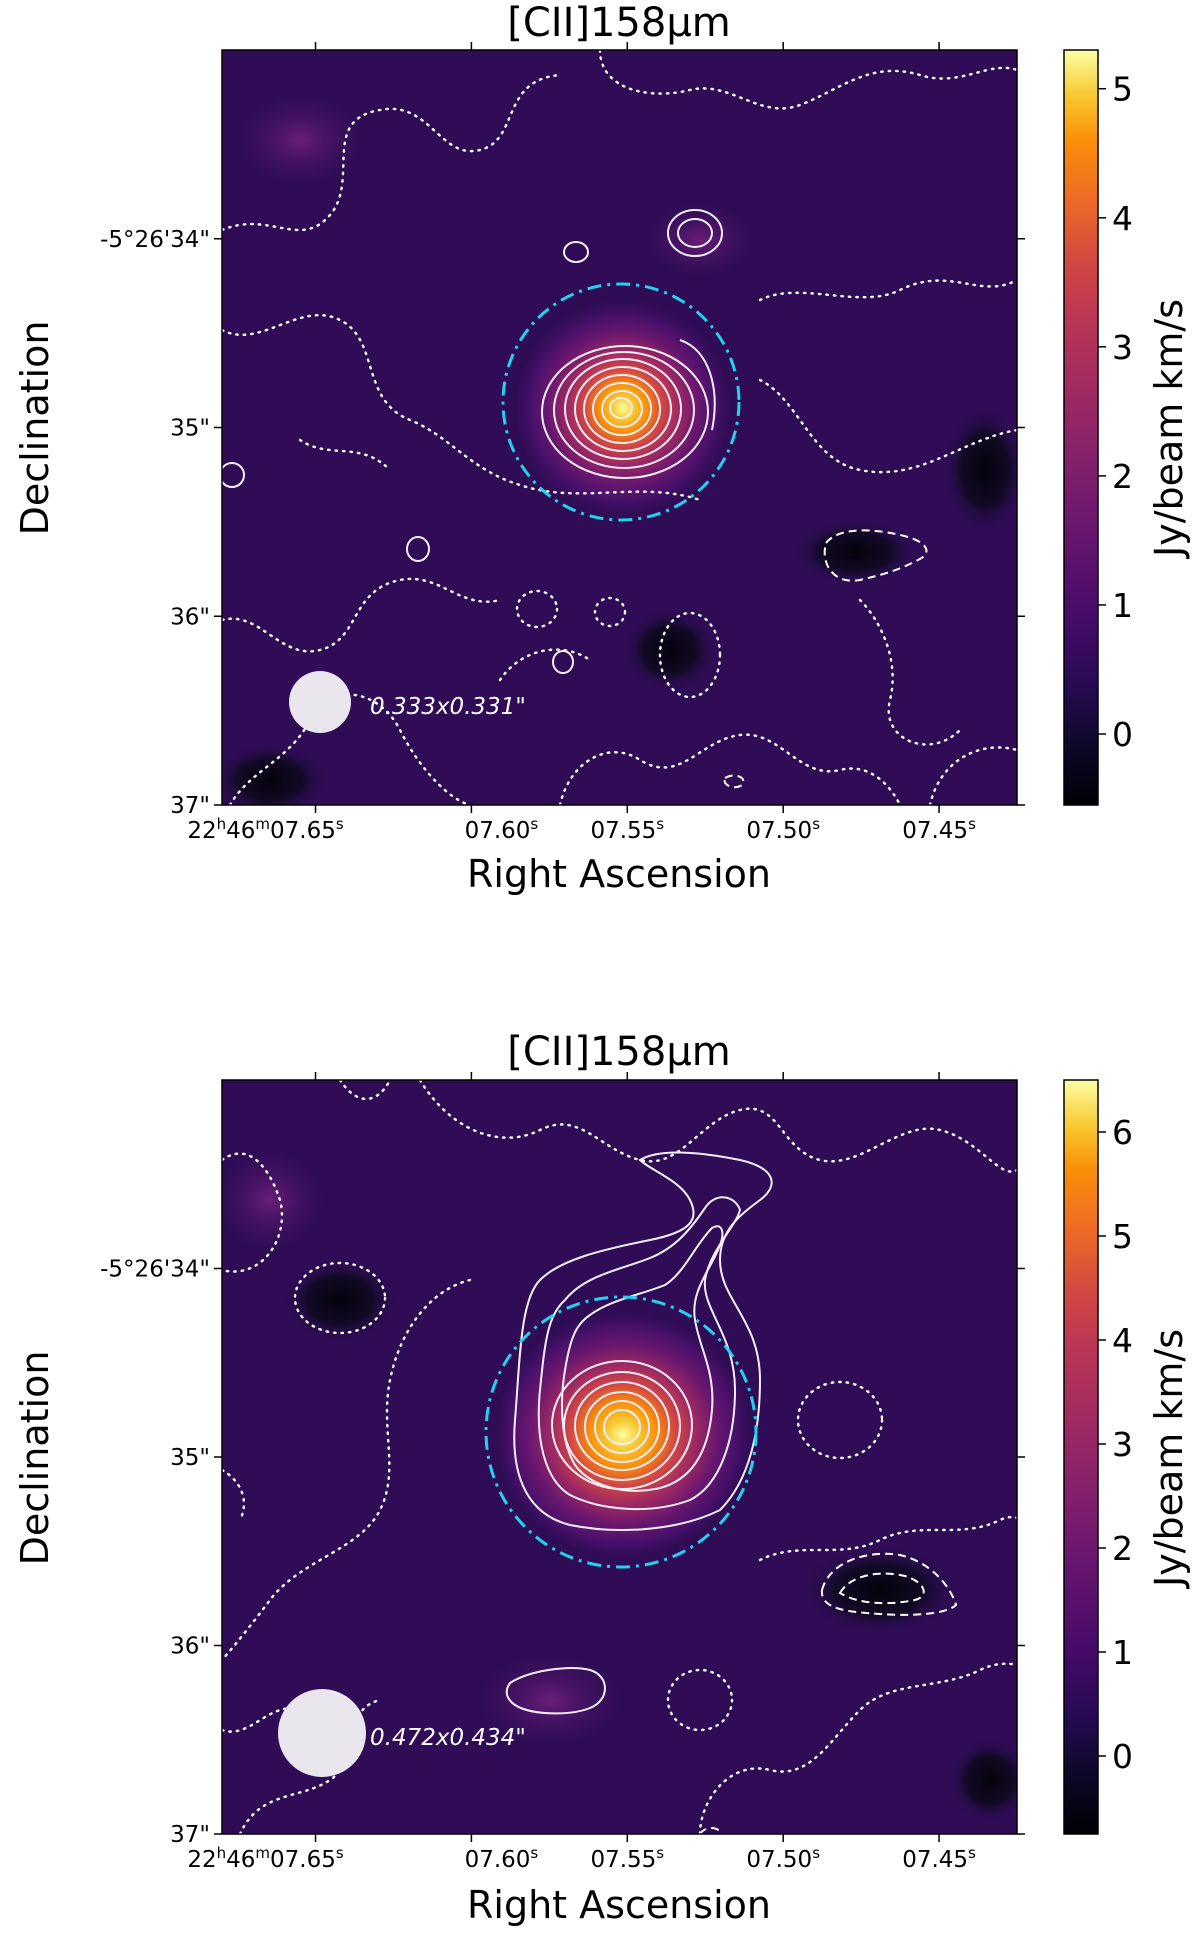 This screenshot has width=1200, height=1939. I want to click on panel-1-colorbar-tick-label: 2, so click(1122, 476).